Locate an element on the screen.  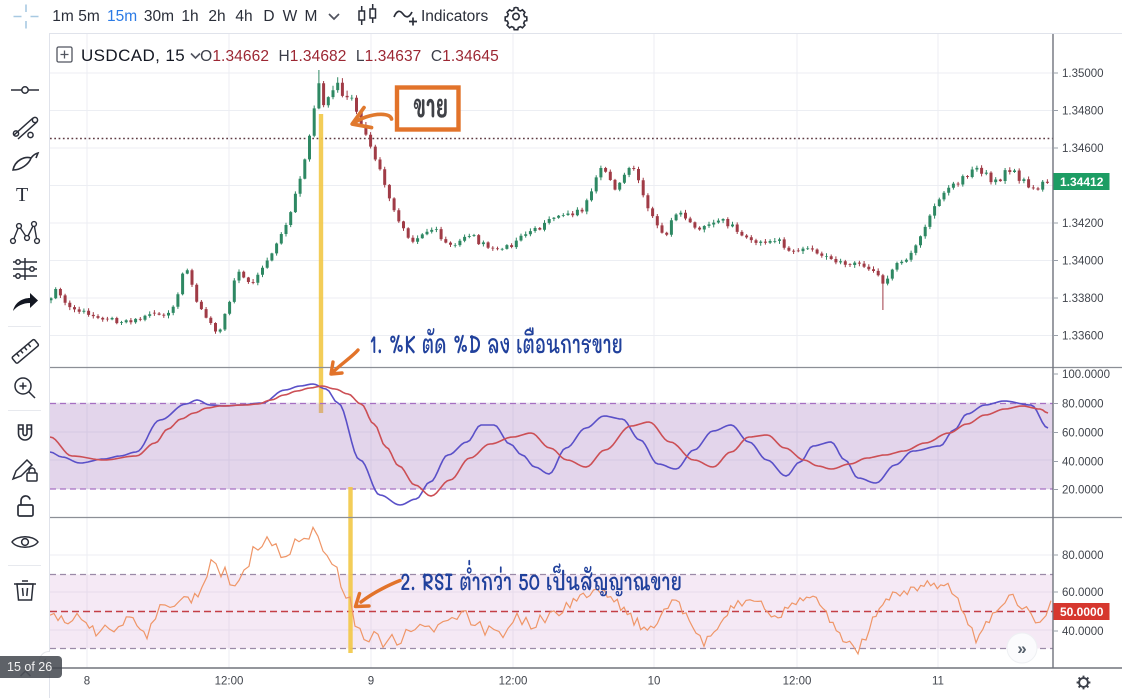
svg-text: 10 is located at coordinates (654, 682).